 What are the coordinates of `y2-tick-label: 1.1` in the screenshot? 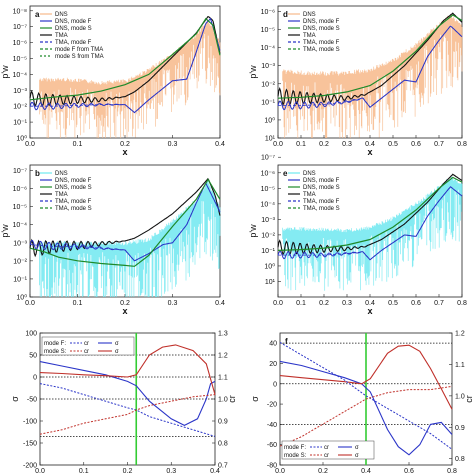 It's located at (223, 378).